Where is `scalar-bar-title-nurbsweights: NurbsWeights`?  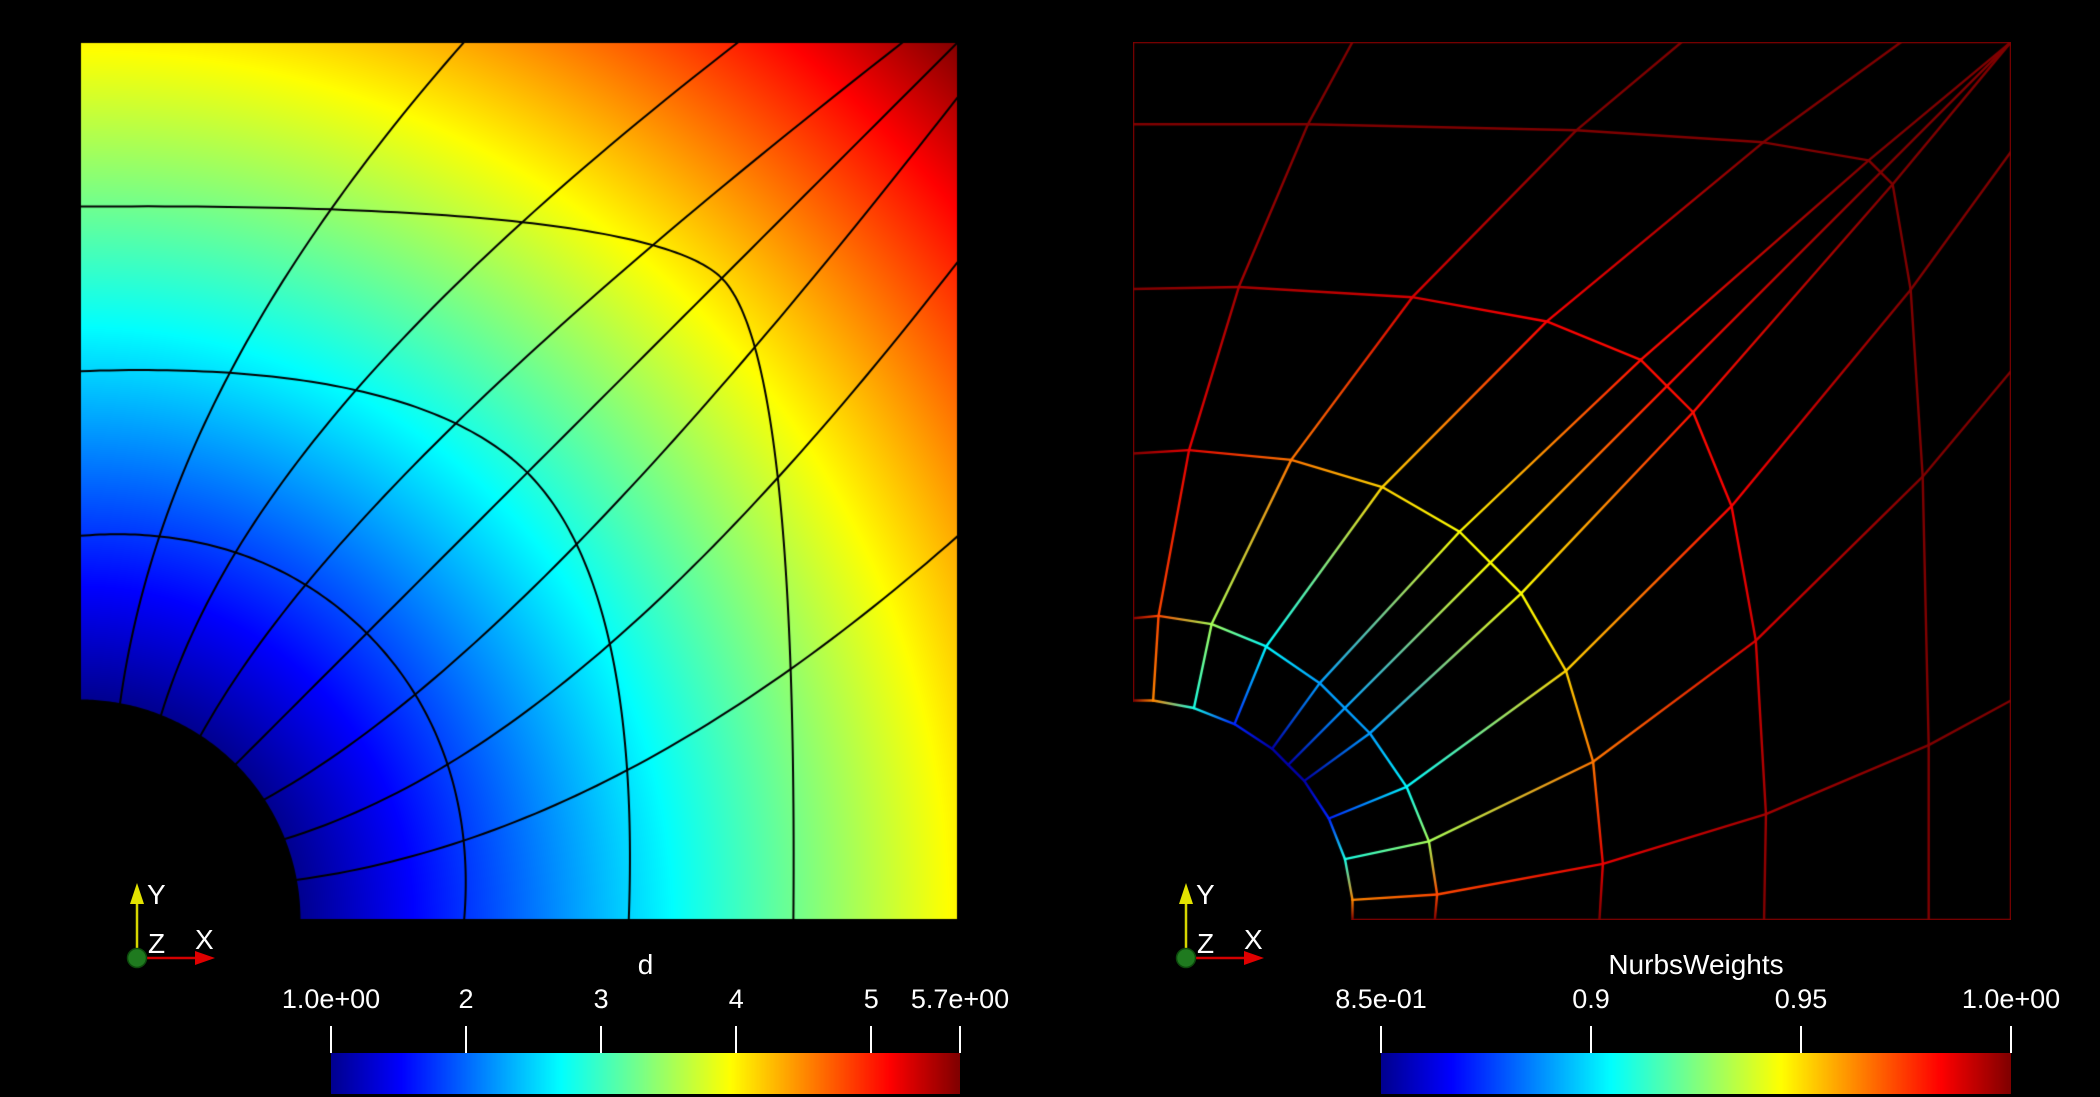
scalar-bar-title-nurbsweights: NurbsWeights is located at coordinates (1696, 964).